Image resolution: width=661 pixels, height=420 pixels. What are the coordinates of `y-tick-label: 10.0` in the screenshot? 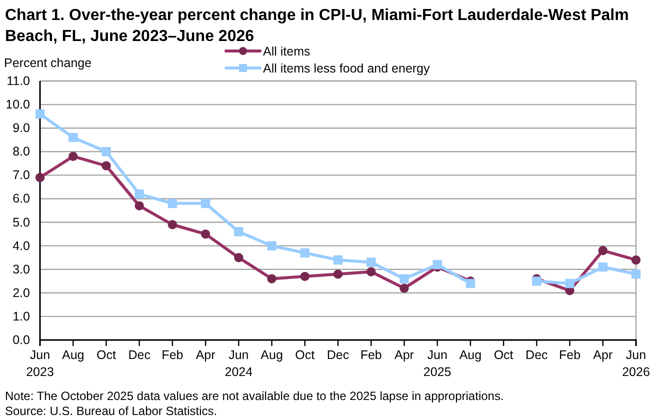 It's located at (18, 105).